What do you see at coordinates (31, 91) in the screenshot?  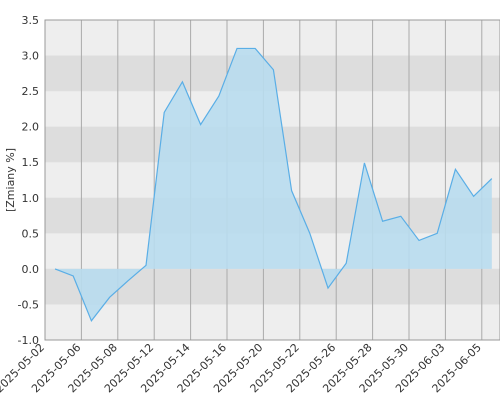 I see `y-tick-label: 2.5` at bounding box center [31, 91].